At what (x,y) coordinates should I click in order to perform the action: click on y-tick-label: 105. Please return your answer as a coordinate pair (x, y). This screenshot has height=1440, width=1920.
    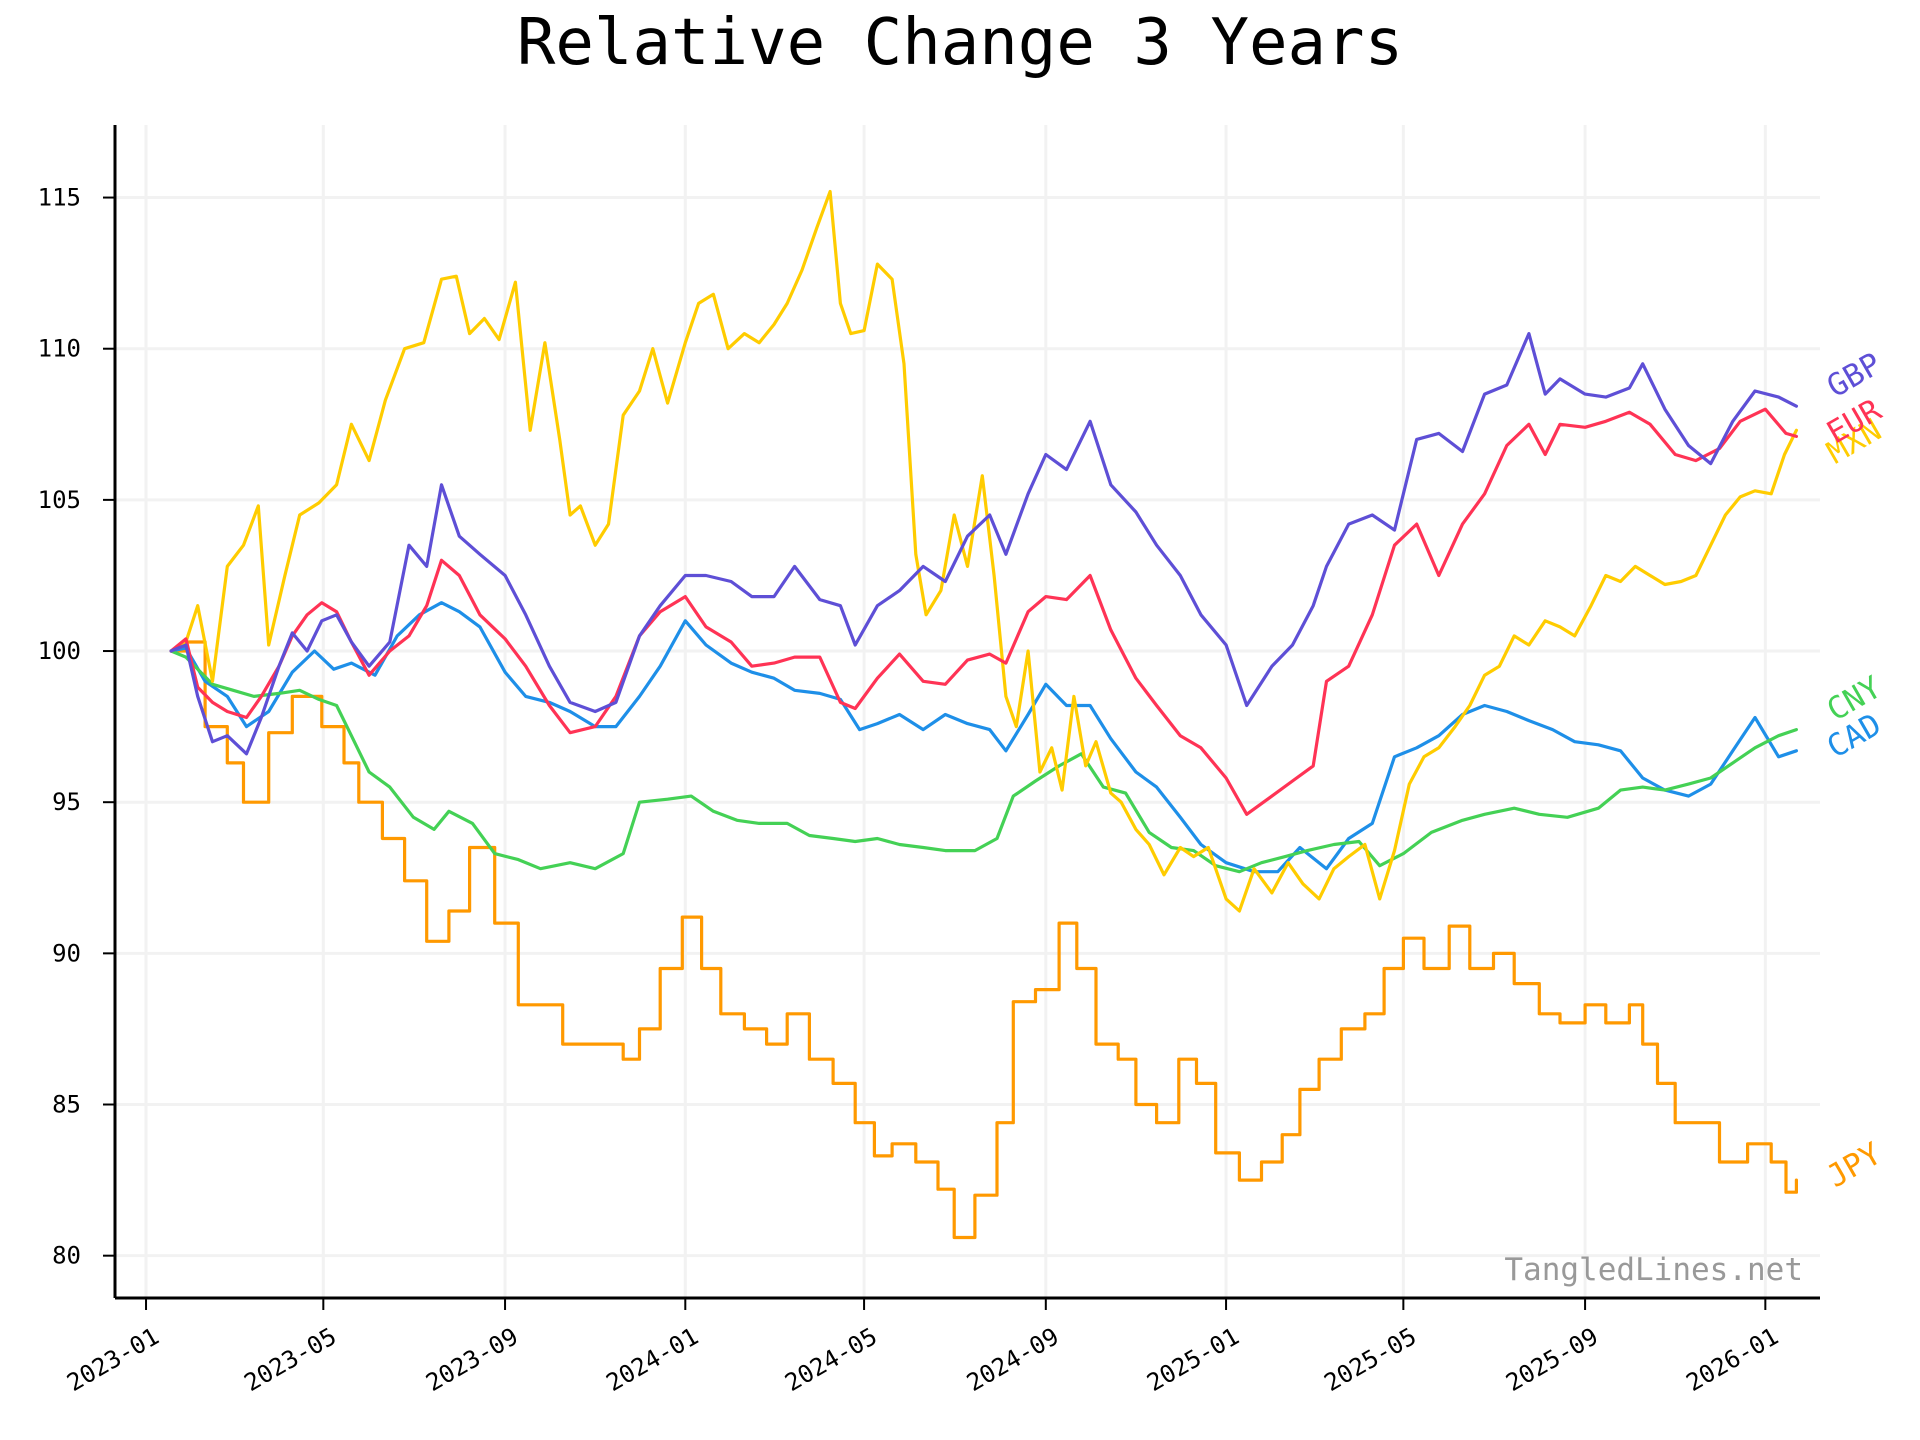
    Looking at the image, I should click on (59, 500).